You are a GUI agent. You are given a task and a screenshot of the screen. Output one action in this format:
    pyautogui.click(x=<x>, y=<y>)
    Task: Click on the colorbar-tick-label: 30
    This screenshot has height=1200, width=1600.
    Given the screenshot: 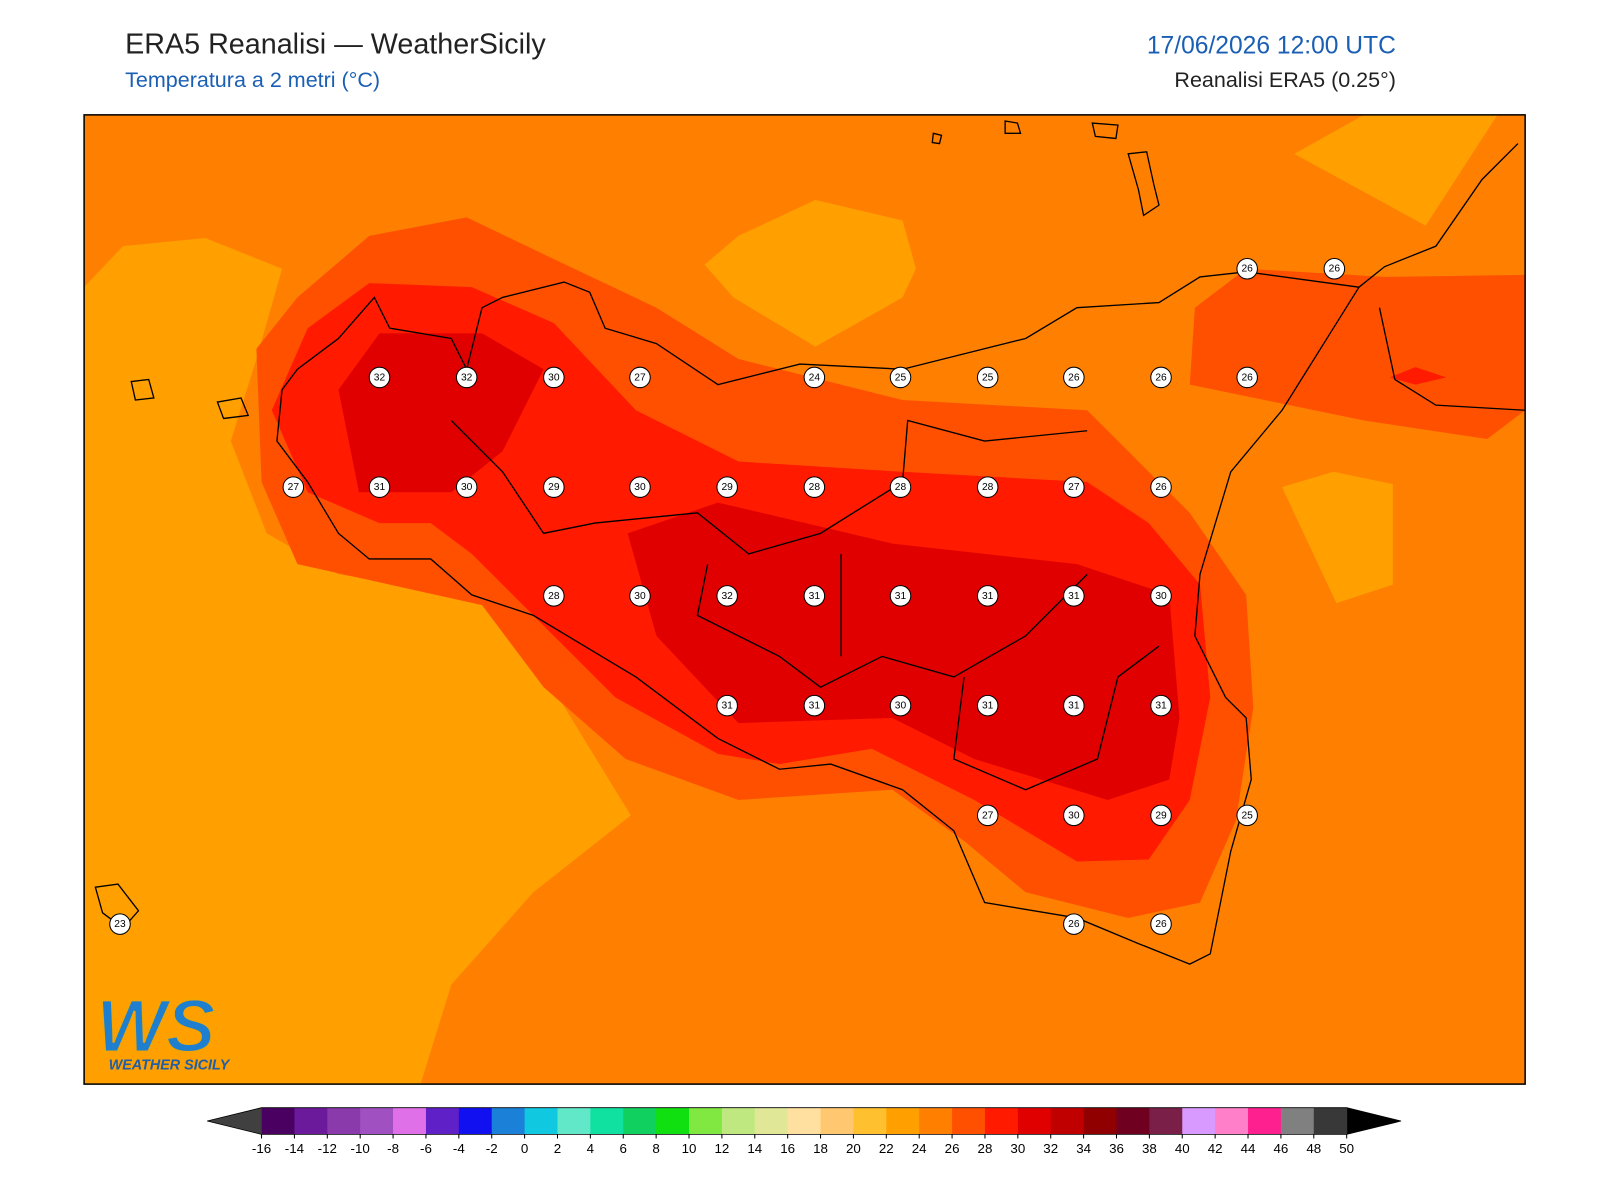 What is the action you would take?
    pyautogui.click(x=1017, y=1148)
    